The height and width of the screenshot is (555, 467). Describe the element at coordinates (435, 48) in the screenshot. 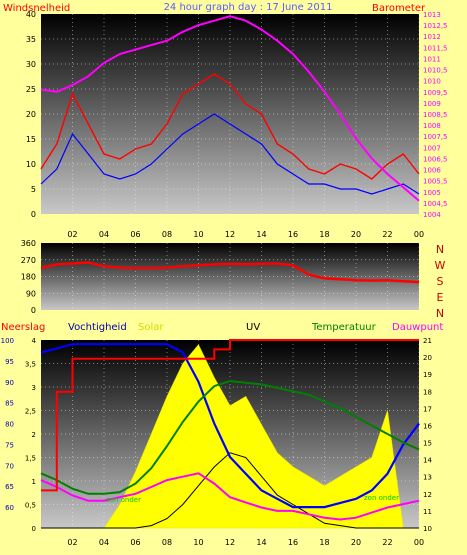

I see `baro-y-tick: 1011,5` at that location.